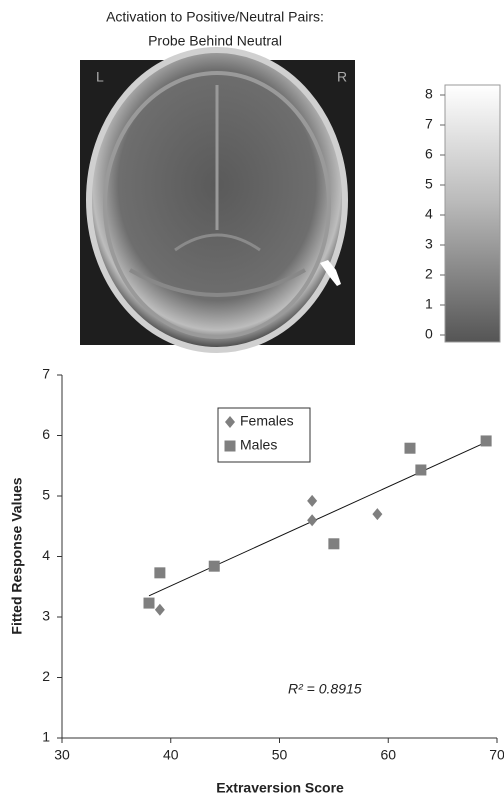 This screenshot has width=504, height=801. What do you see at coordinates (171, 755) in the screenshot?
I see `x-tick-label: 40` at bounding box center [171, 755].